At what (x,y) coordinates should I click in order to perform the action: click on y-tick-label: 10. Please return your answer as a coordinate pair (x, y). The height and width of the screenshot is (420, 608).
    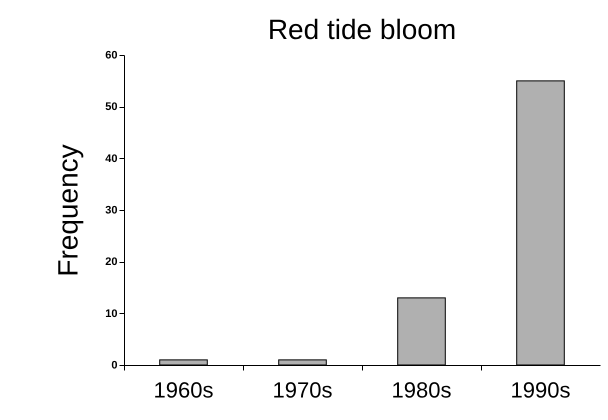
    Looking at the image, I should click on (111, 314).